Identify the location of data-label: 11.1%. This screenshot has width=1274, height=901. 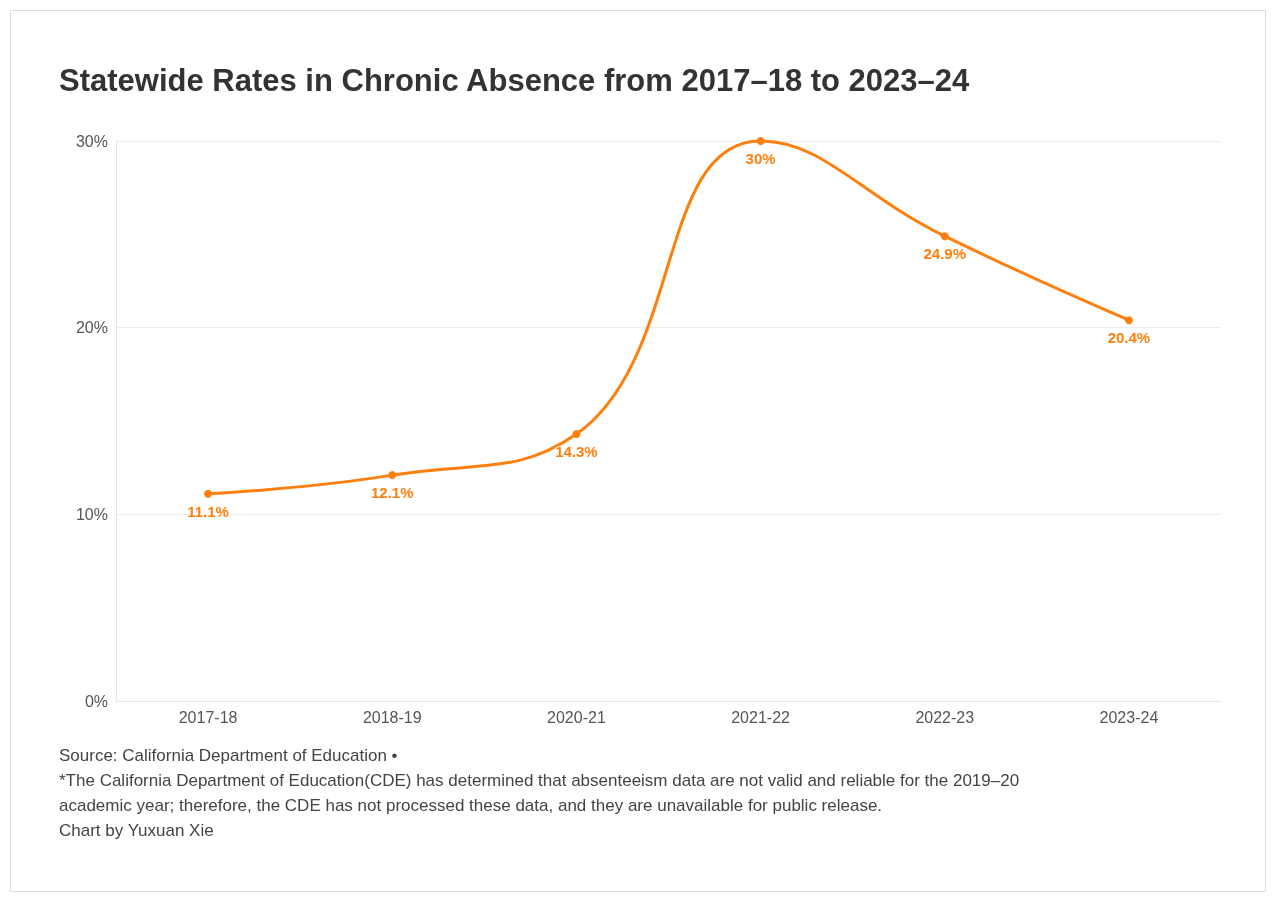
(208, 511).